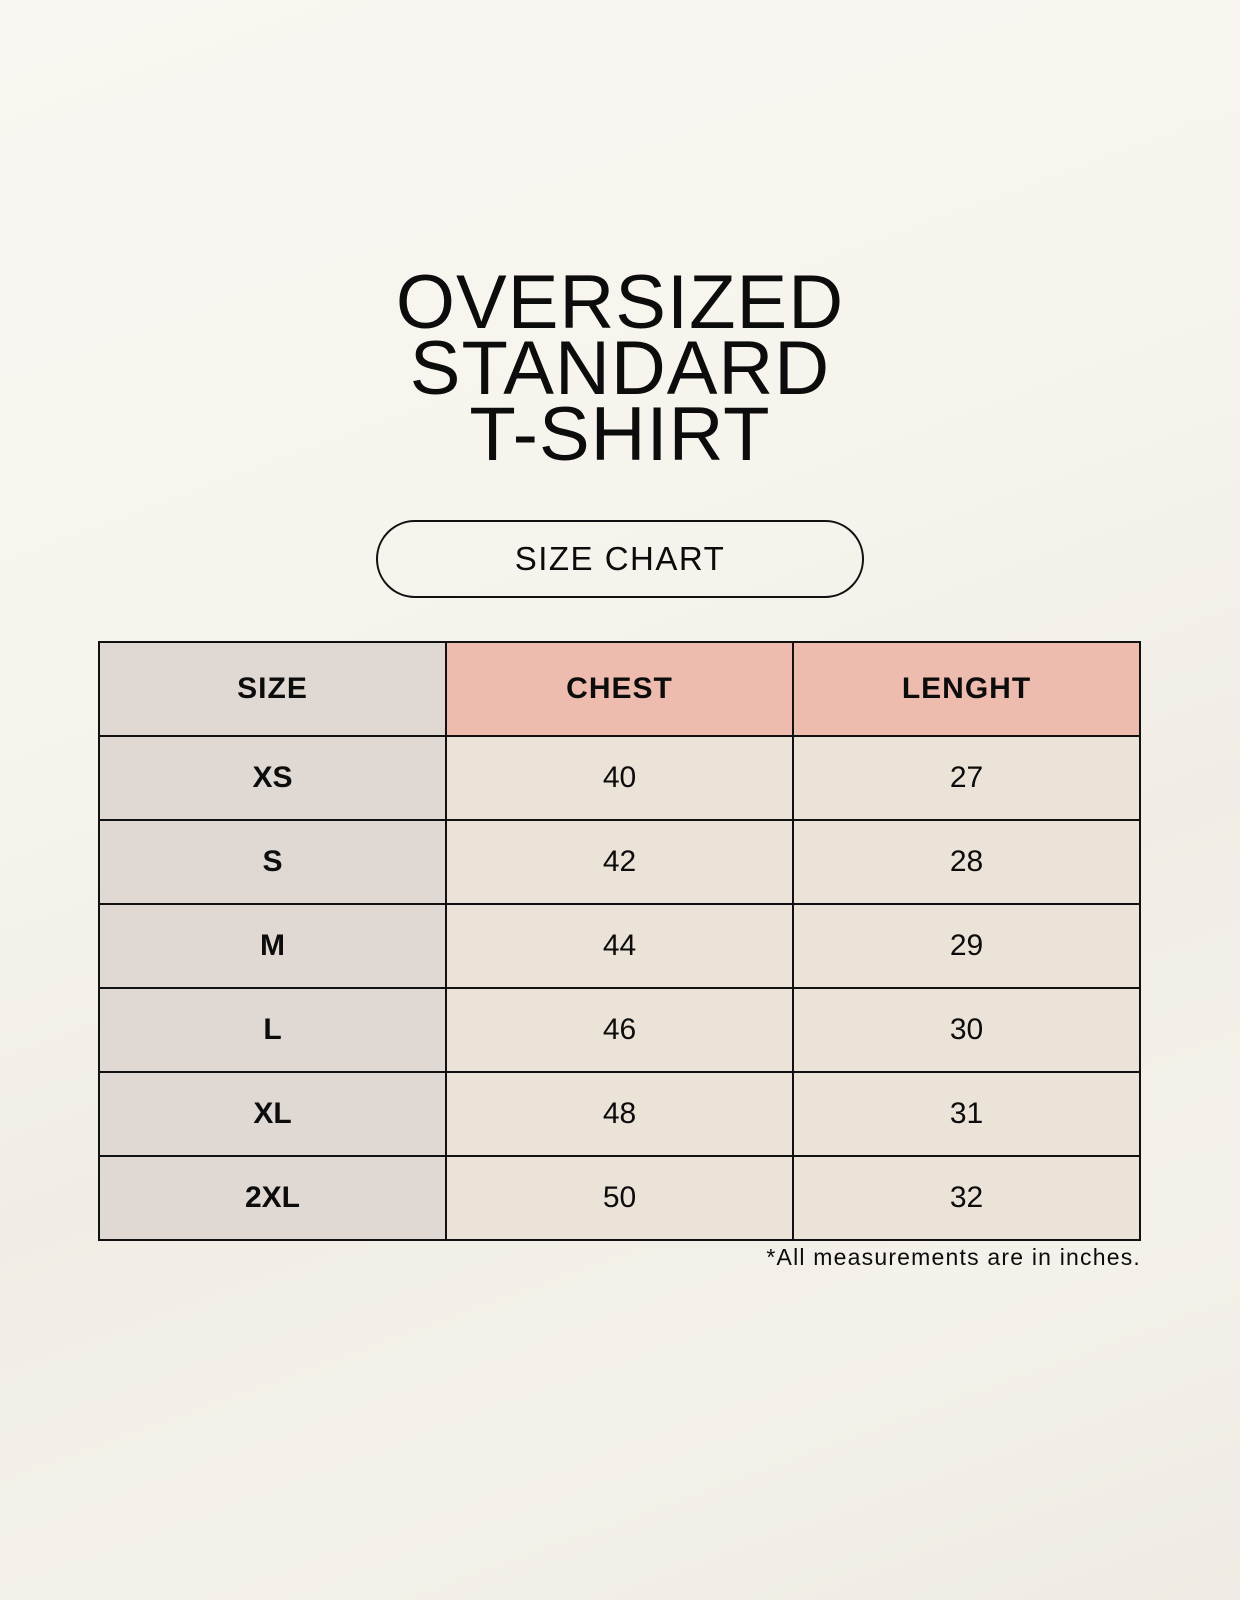 This screenshot has width=1240, height=1600. Describe the element at coordinates (272, 1114) in the screenshot. I see `size-cell: XL` at that location.